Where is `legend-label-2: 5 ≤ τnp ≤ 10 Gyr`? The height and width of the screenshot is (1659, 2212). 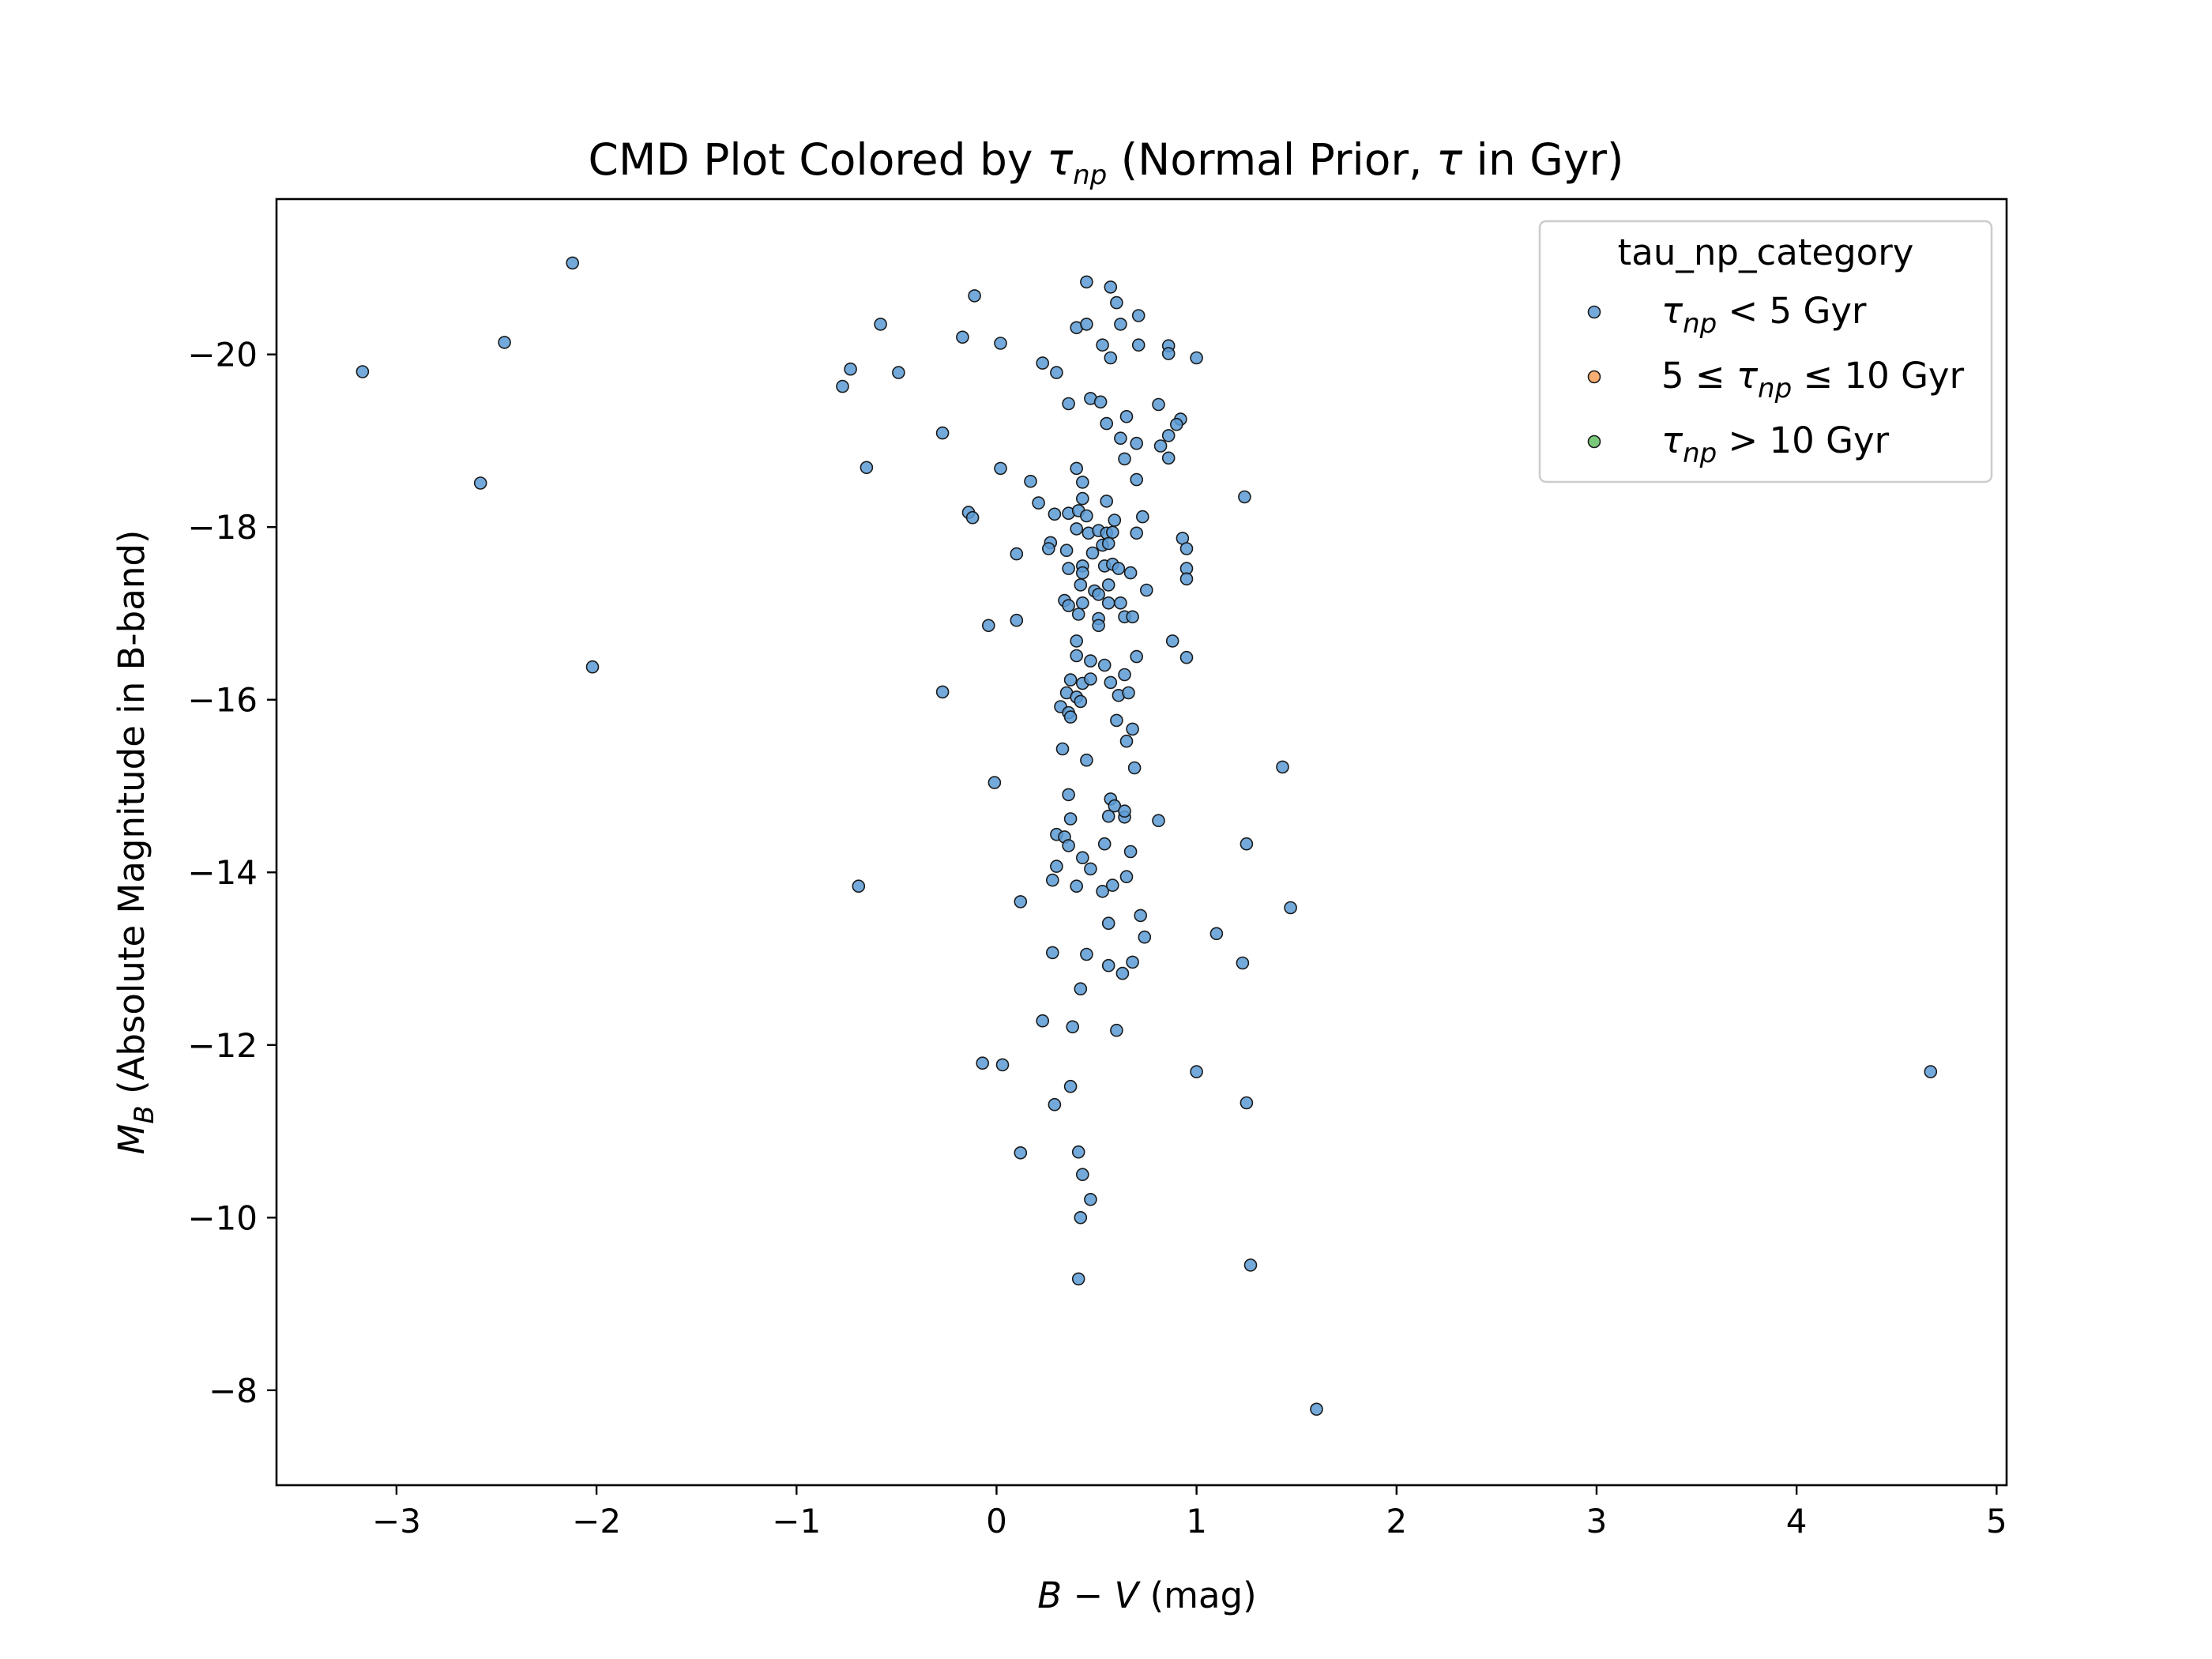 legend-label-2: 5 ≤ τnp ≤ 10 Gyr is located at coordinates (1813, 380).